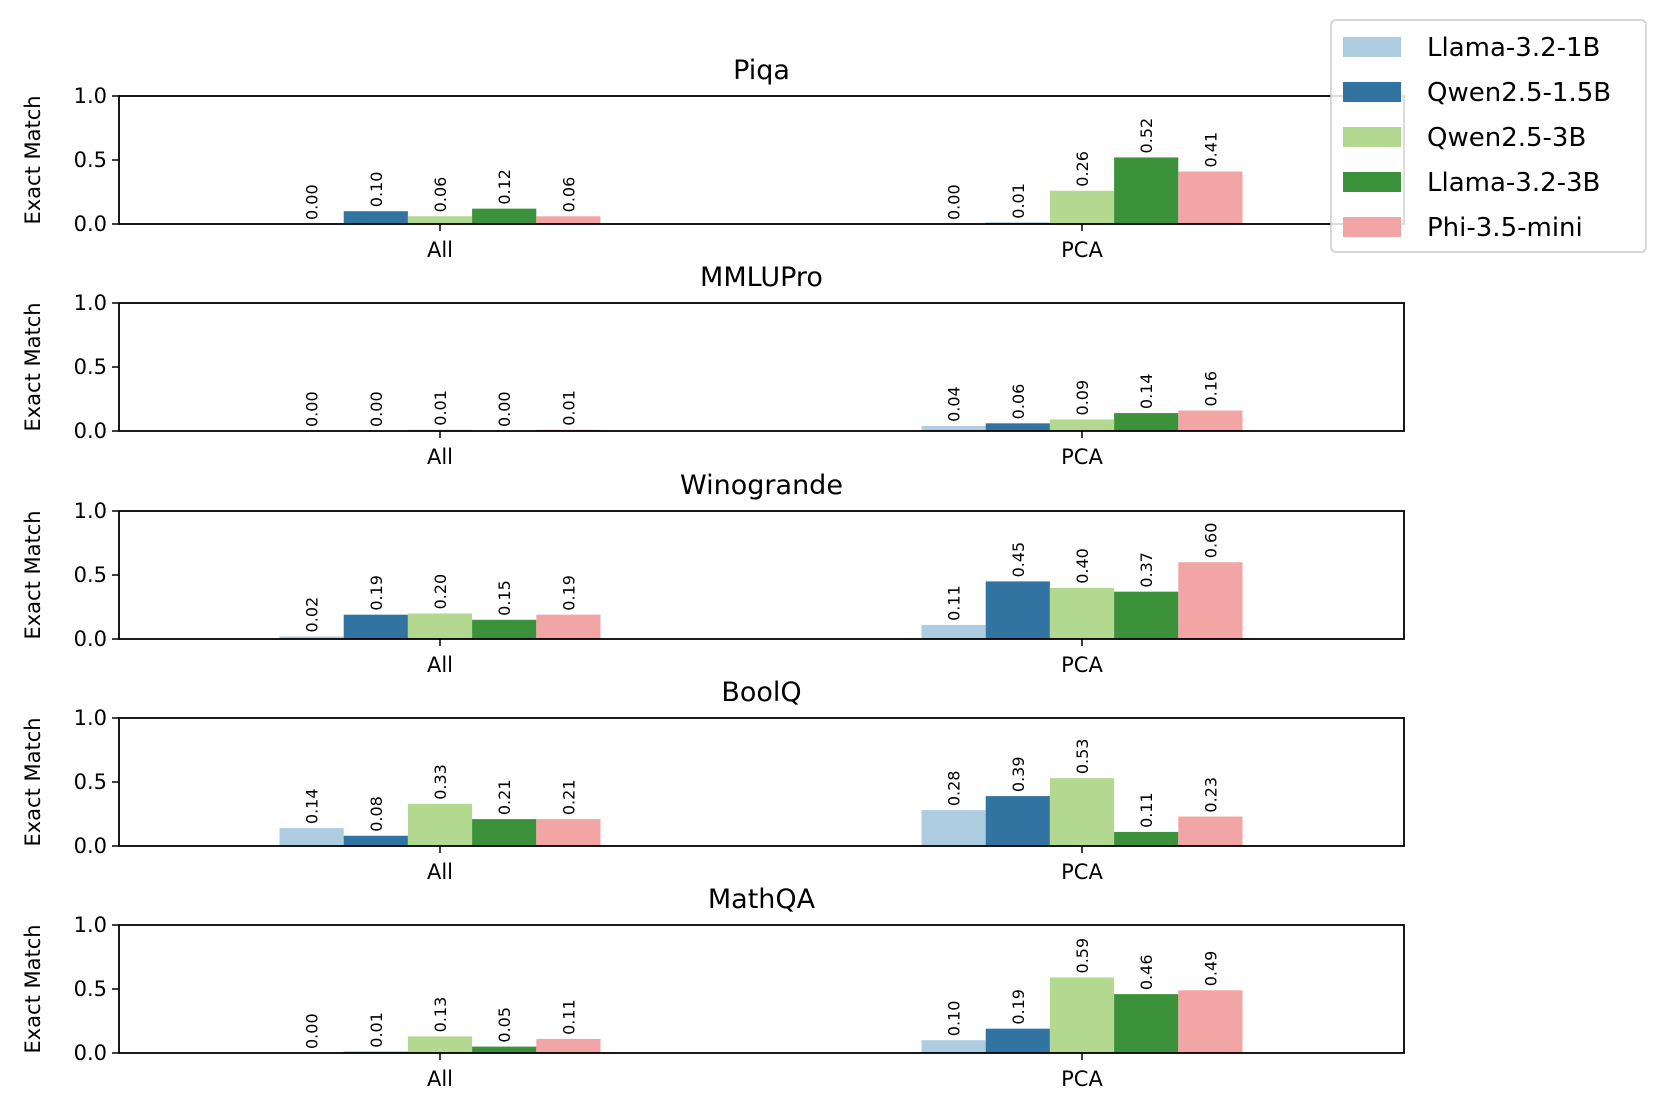 The image size is (1660, 1115). I want to click on panel-title: Piqa, so click(761, 70).